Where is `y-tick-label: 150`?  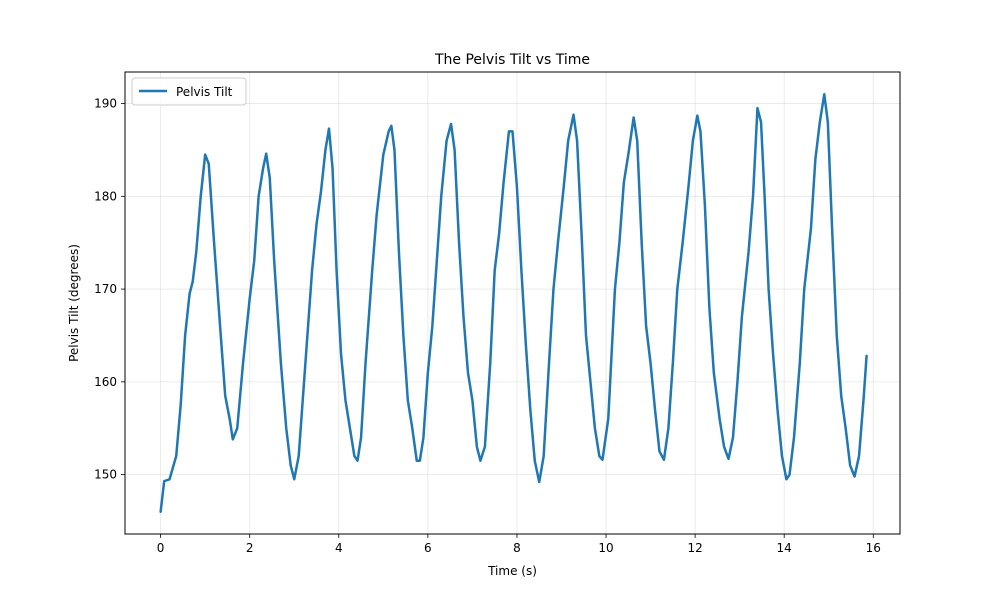
y-tick-label: 150 is located at coordinates (105, 475).